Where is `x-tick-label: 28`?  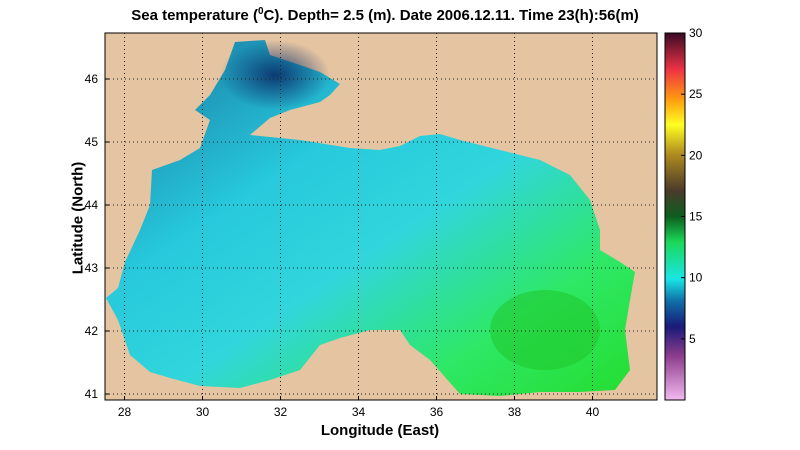 x-tick-label: 28 is located at coordinates (125, 412).